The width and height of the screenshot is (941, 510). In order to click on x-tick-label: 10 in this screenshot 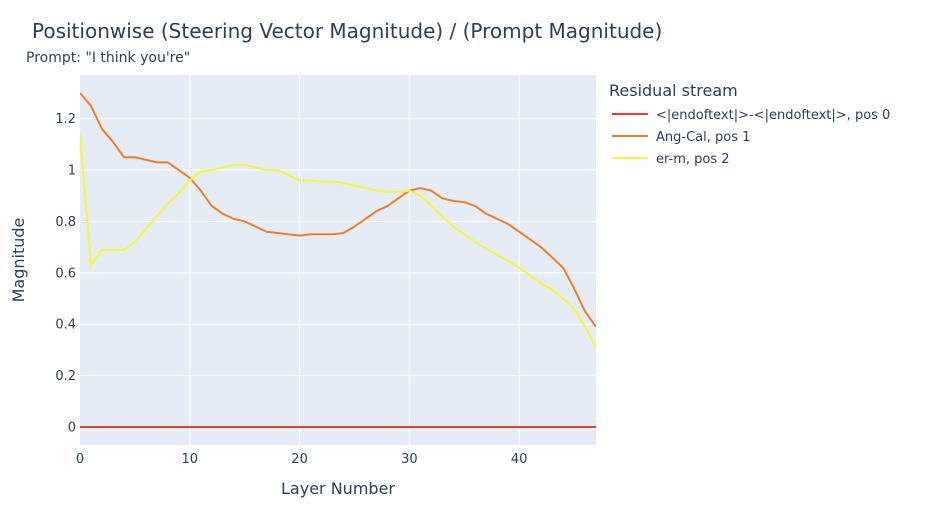, I will do `click(190, 459)`.